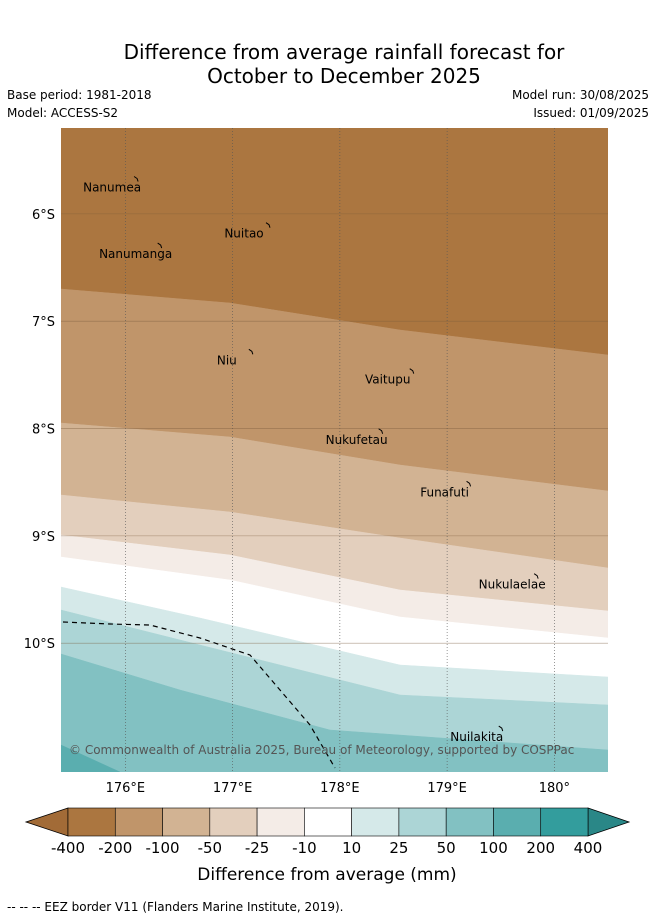  Describe the element at coordinates (588, 848) in the screenshot. I see `colorbar-tick-label: 400` at that location.